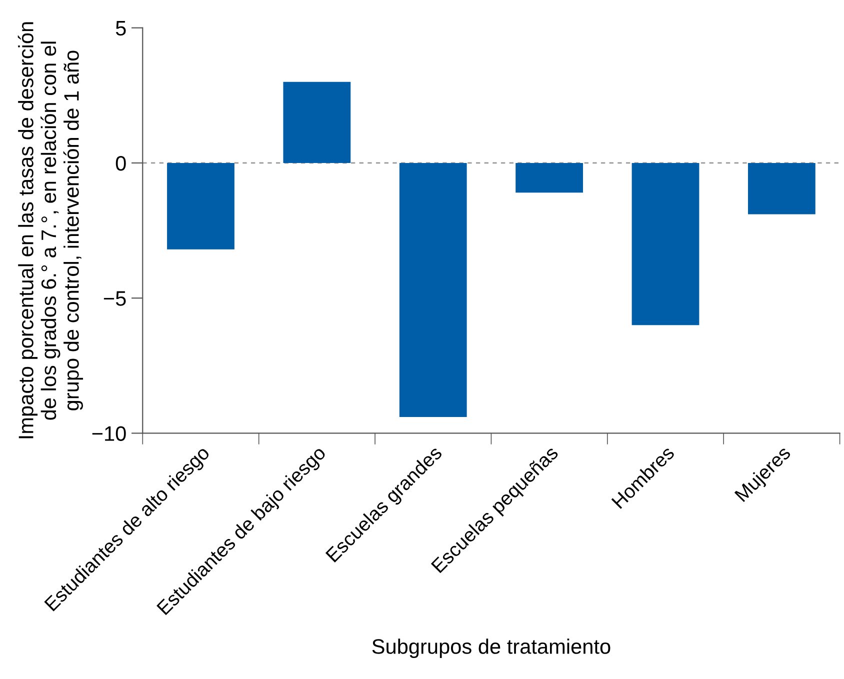  I want to click on y-axis-title: Impacto porcentual en las tasas de deserción de los grados 6.° a 7.°, en relación con el grupo de control, intervención de 1 año, so click(50, 230).